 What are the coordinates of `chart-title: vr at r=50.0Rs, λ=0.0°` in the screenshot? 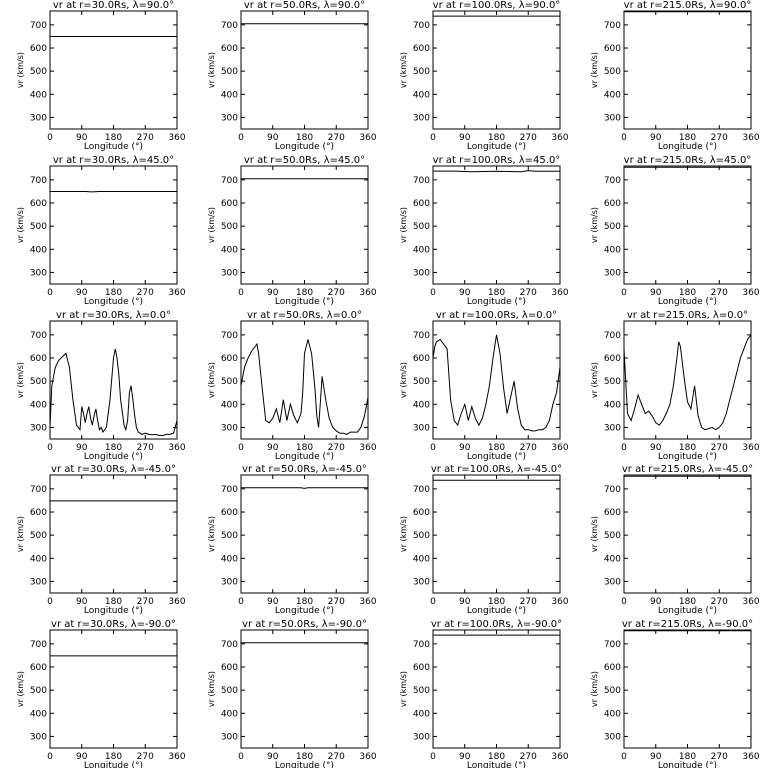 It's located at (304, 315).